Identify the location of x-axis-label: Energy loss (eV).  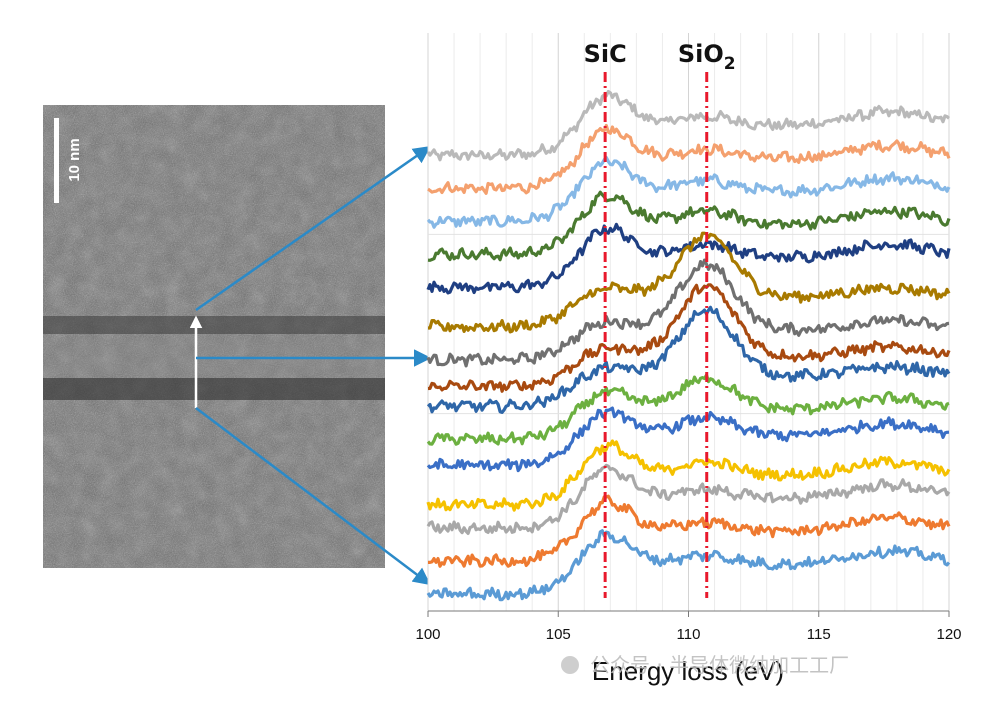
(688, 671).